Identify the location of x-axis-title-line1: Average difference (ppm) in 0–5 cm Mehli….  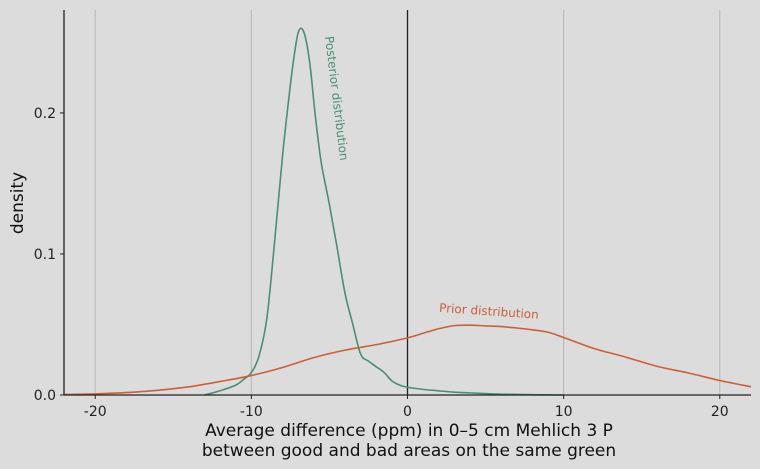
(409, 431).